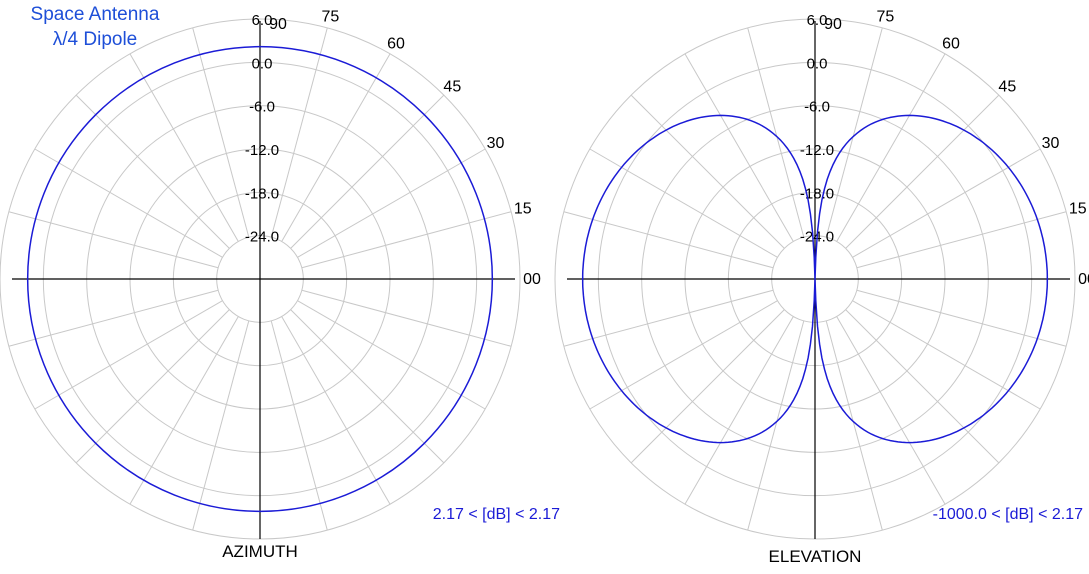 The image size is (1089, 574). What do you see at coordinates (95, 39) in the screenshot?
I see `title-line-2: λ/4 Dipole` at bounding box center [95, 39].